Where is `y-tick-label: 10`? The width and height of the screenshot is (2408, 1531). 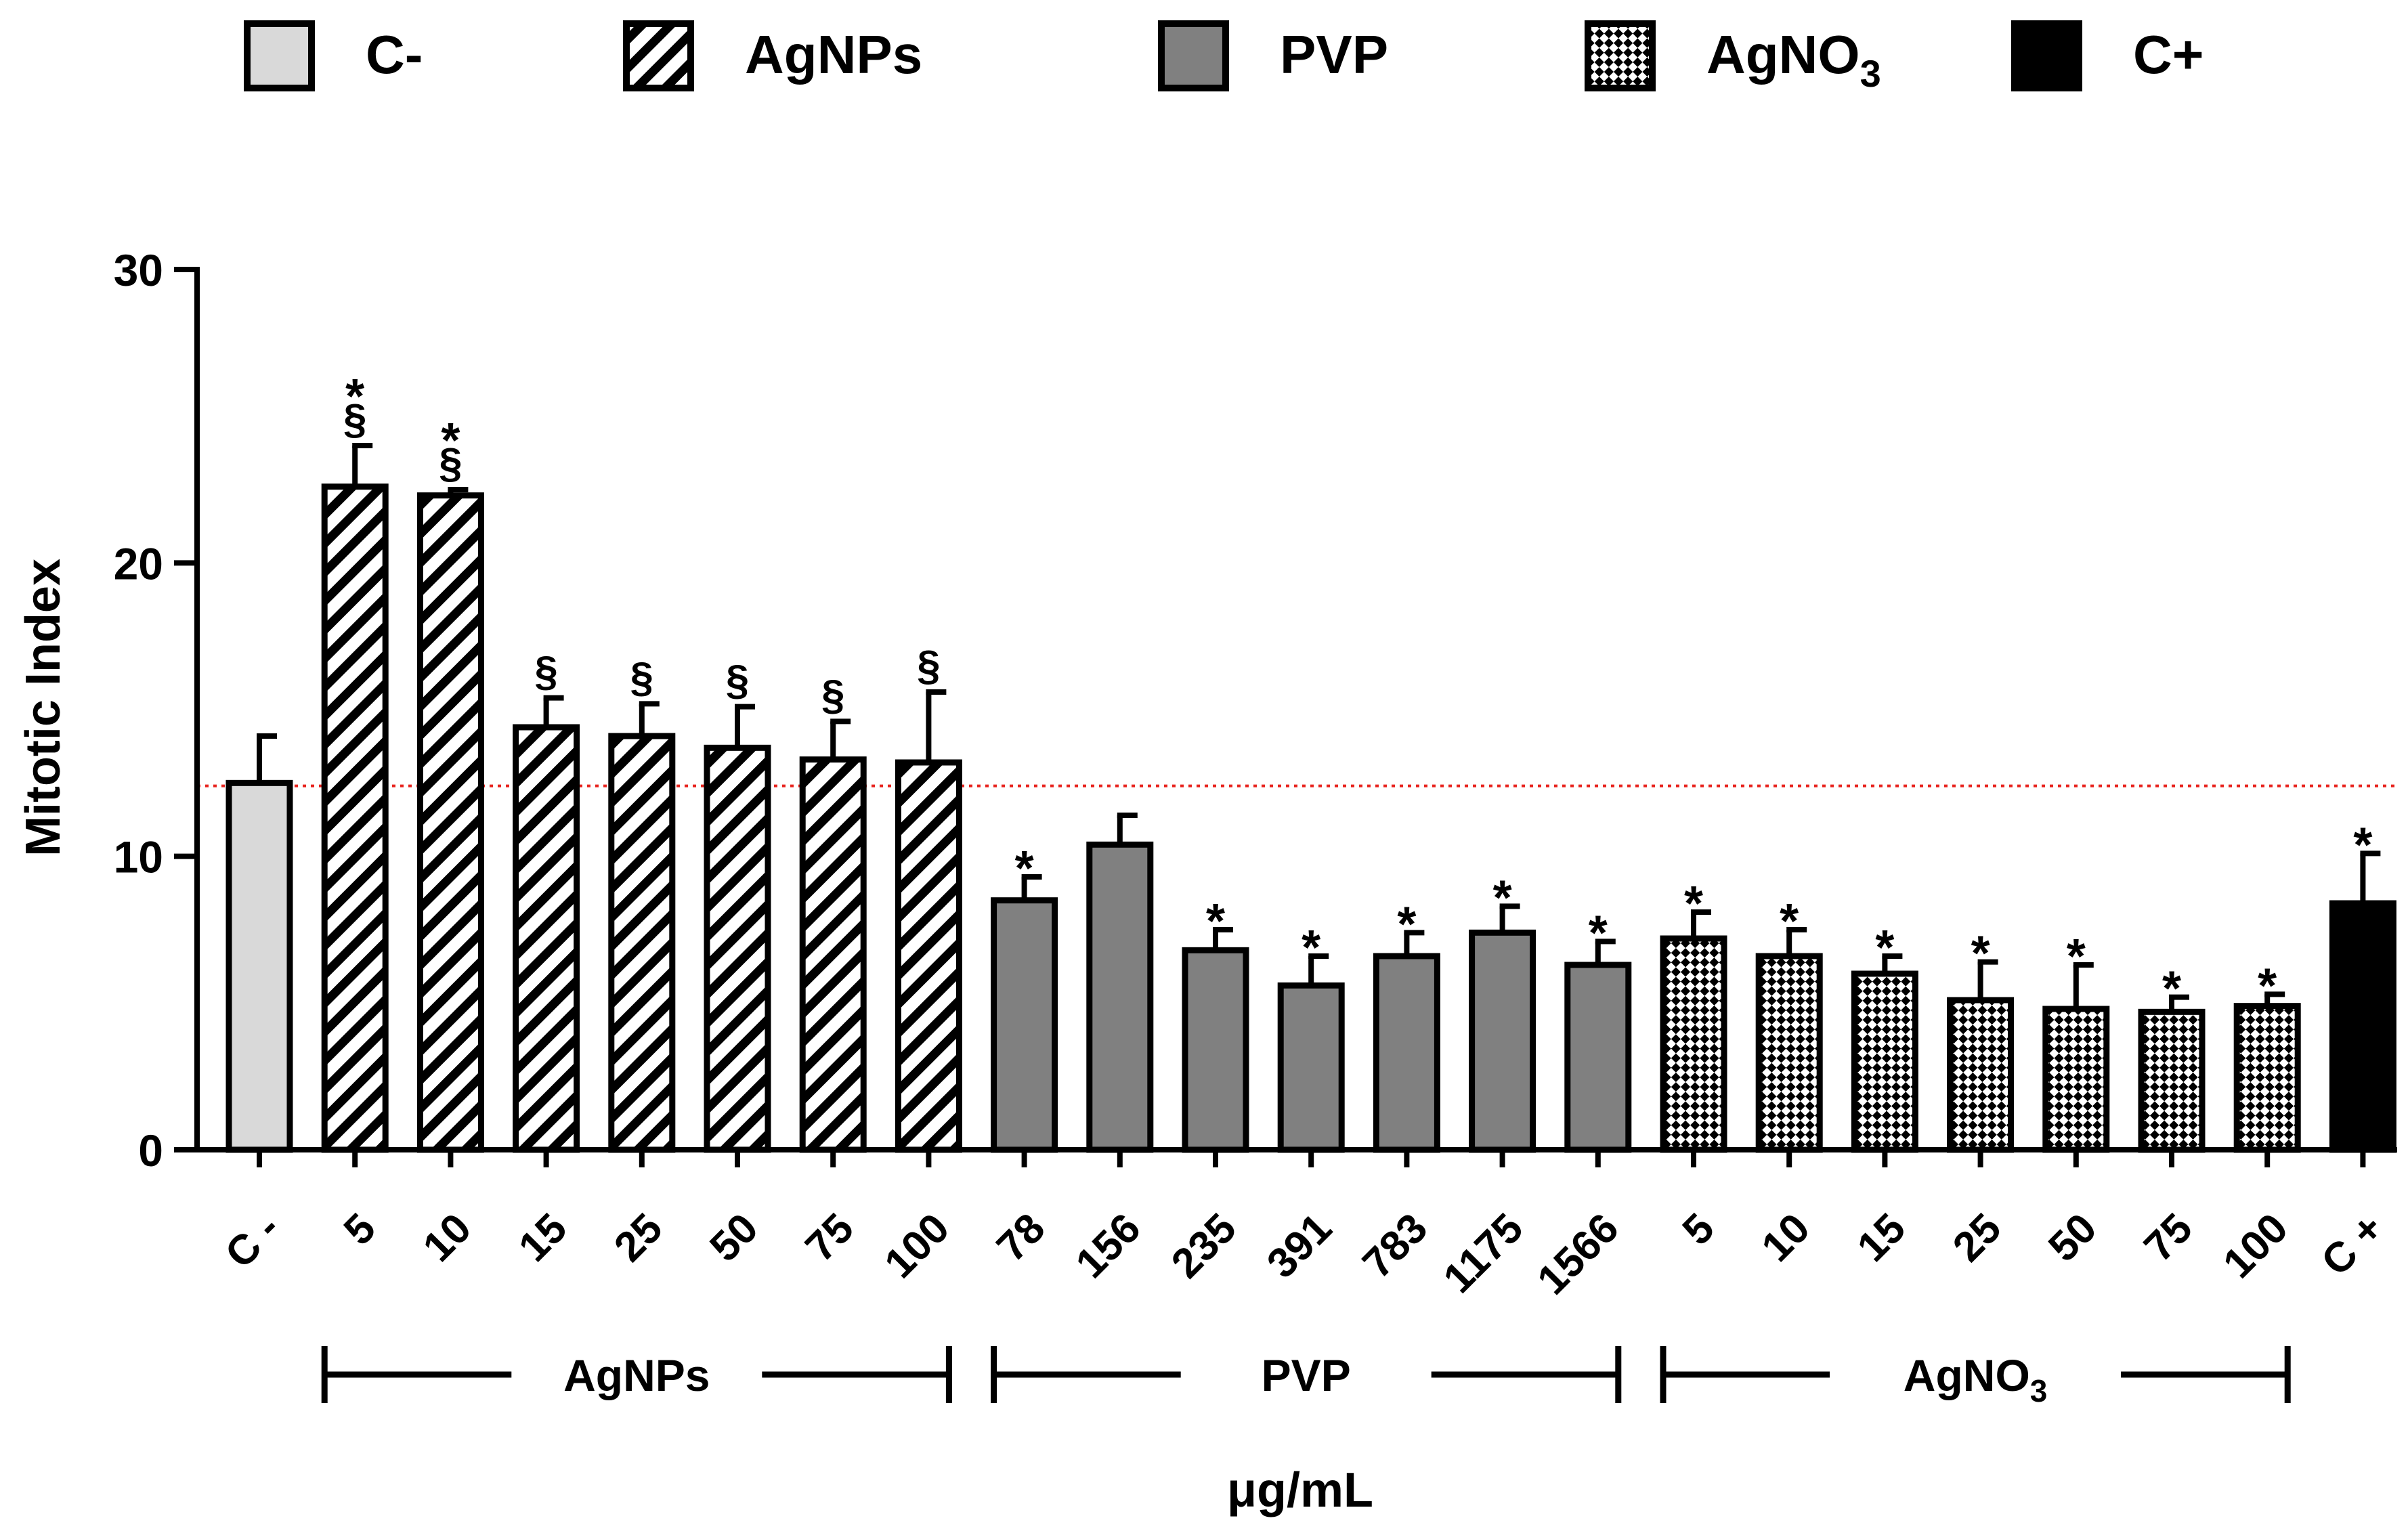 y-tick-label: 10 is located at coordinates (138, 857).